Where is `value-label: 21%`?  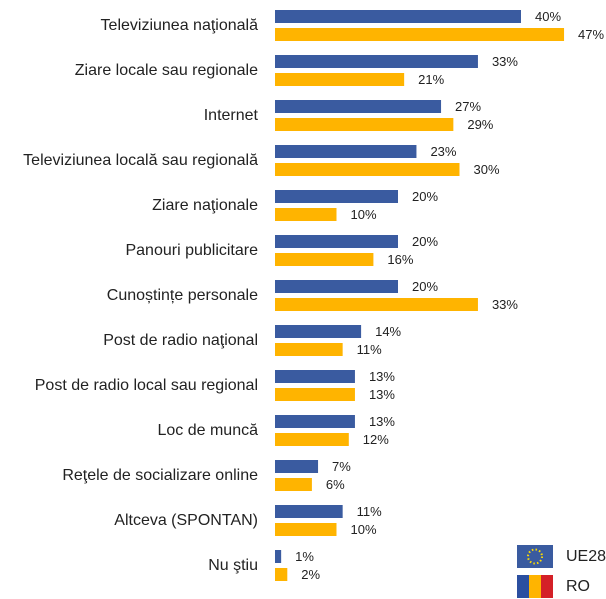 value-label: 21% is located at coordinates (431, 79).